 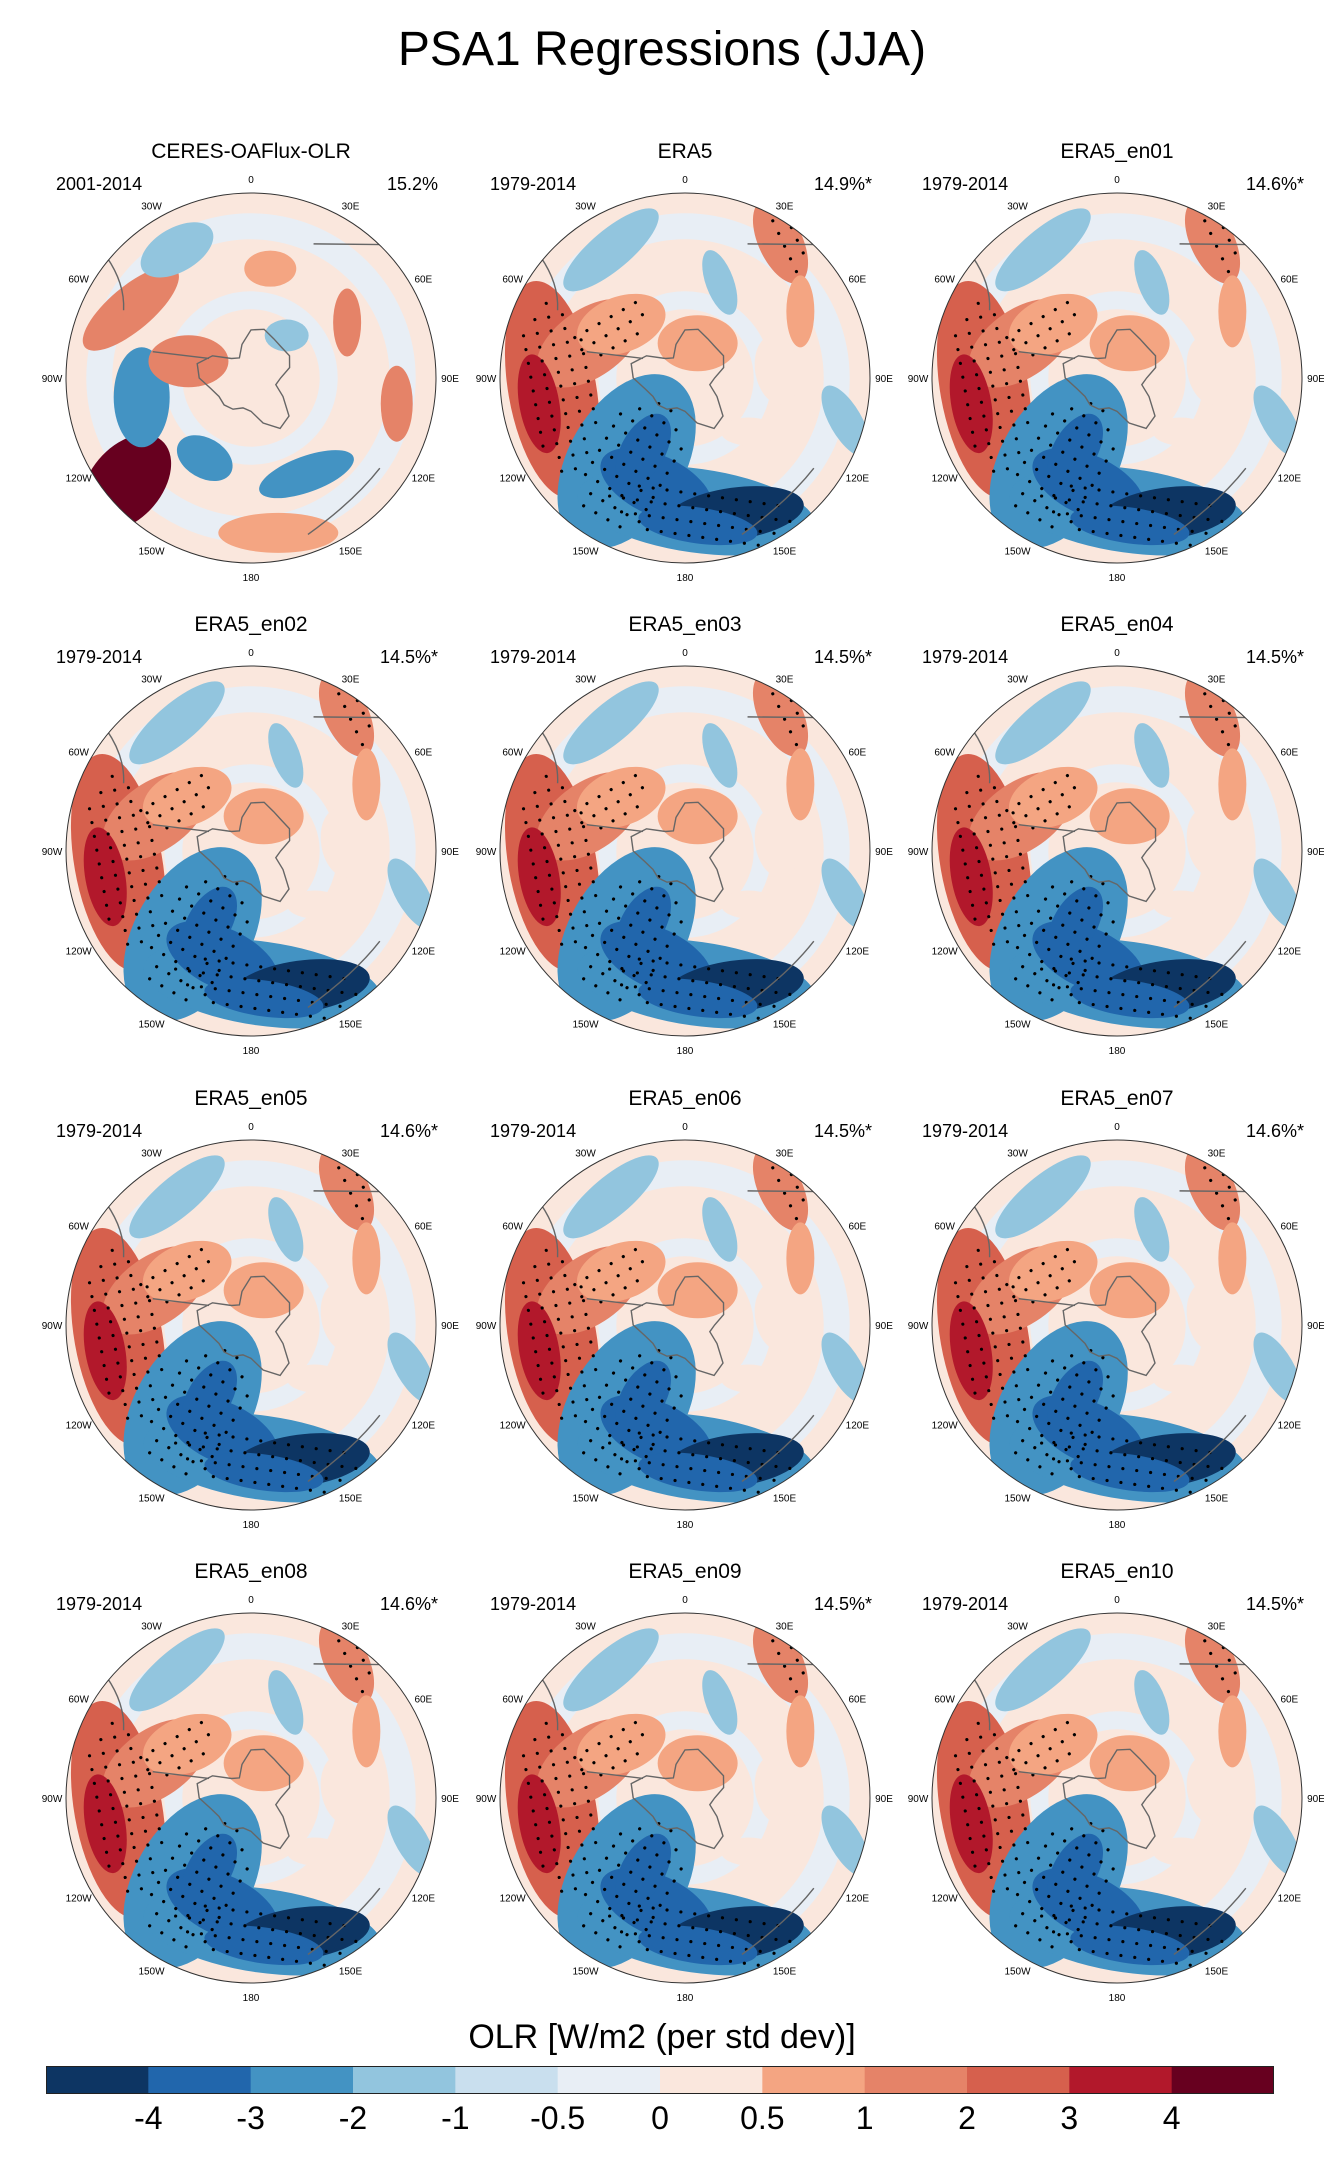 I want to click on map-border, so click(x=1117, y=1798).